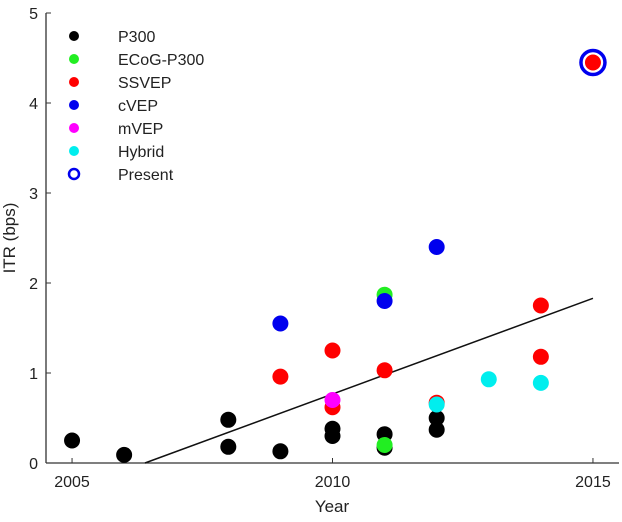 Image resolution: width=622 pixels, height=522 pixels. I want to click on legend-label: cVEP, so click(138, 106).